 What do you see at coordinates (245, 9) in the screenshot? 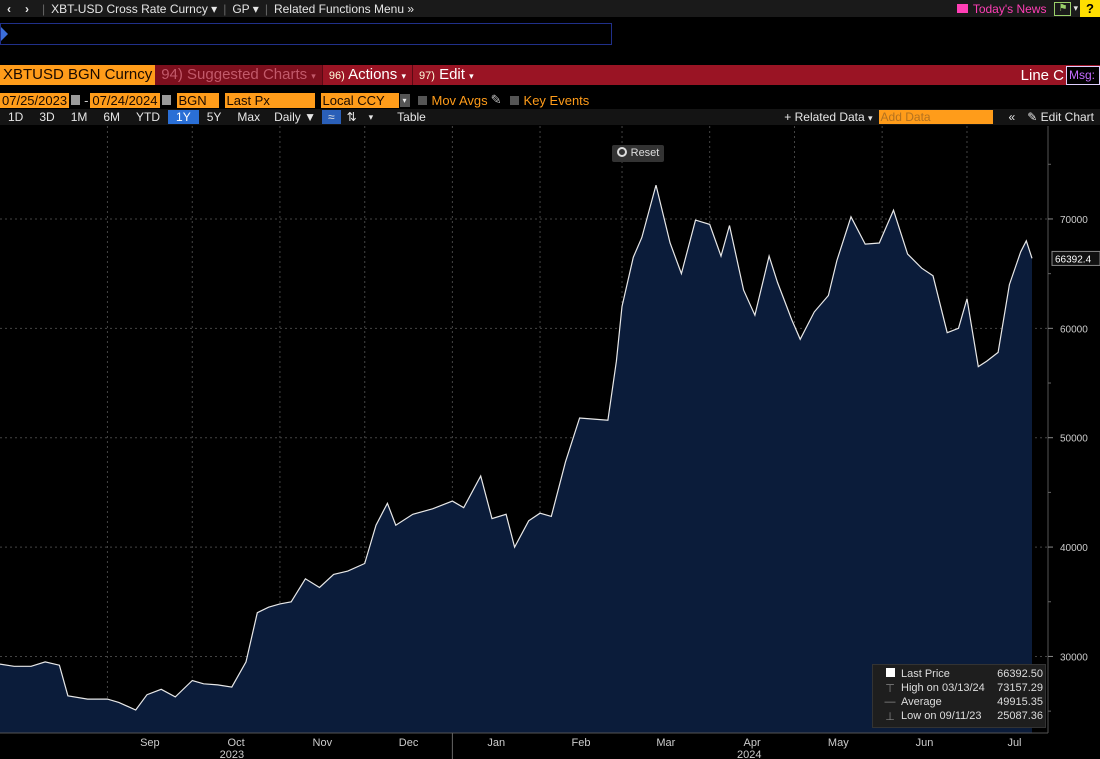
I see `function-code-menu: GP ▾` at bounding box center [245, 9].